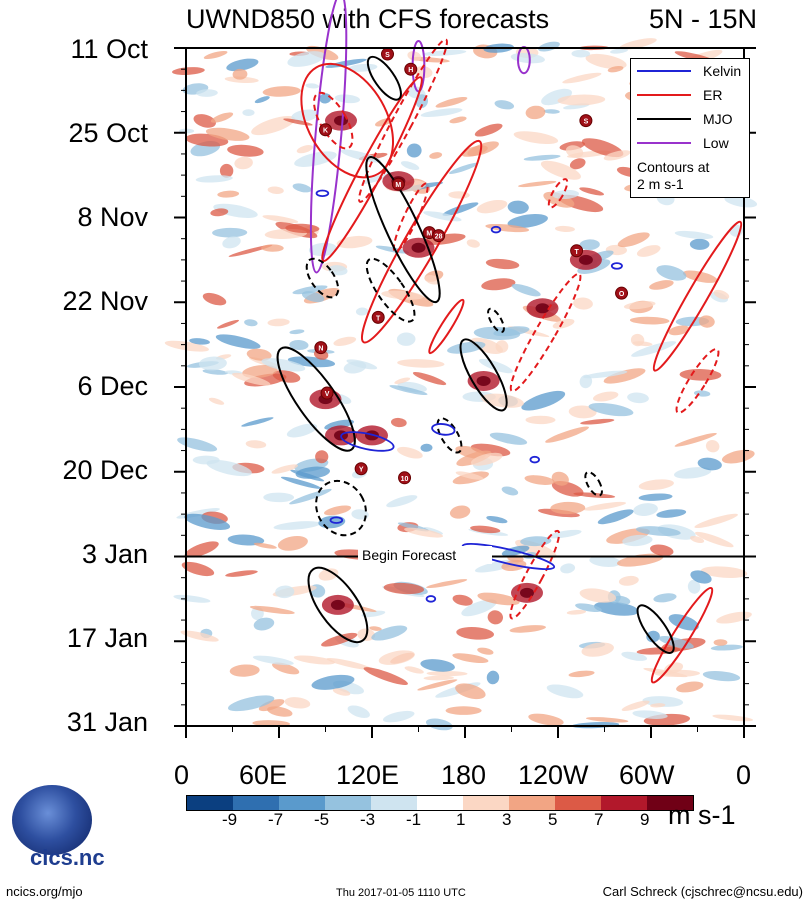  I want to click on colorbar-units: m s-1, so click(702, 815).